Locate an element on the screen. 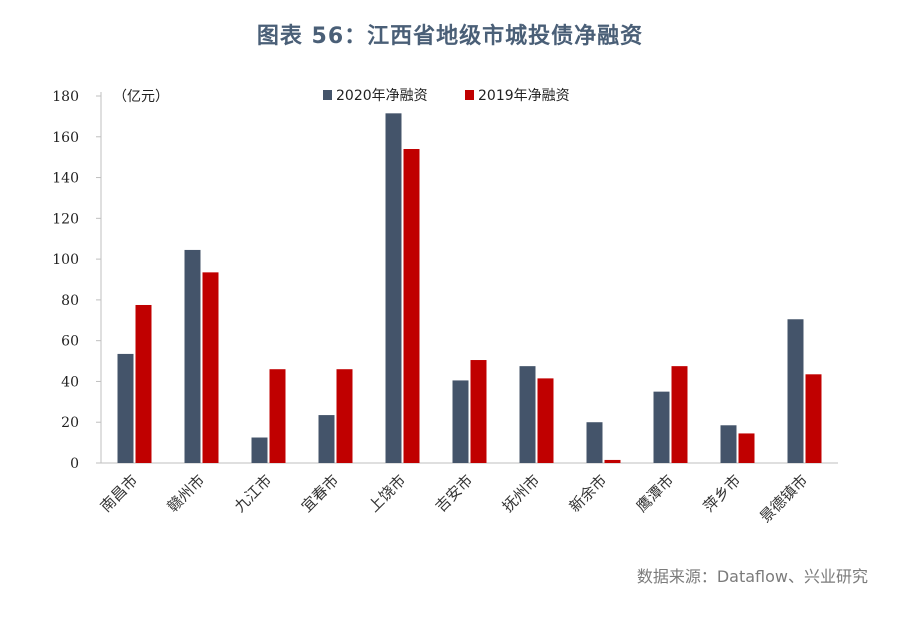  y-tick-label: 100 is located at coordinates (65, 260).